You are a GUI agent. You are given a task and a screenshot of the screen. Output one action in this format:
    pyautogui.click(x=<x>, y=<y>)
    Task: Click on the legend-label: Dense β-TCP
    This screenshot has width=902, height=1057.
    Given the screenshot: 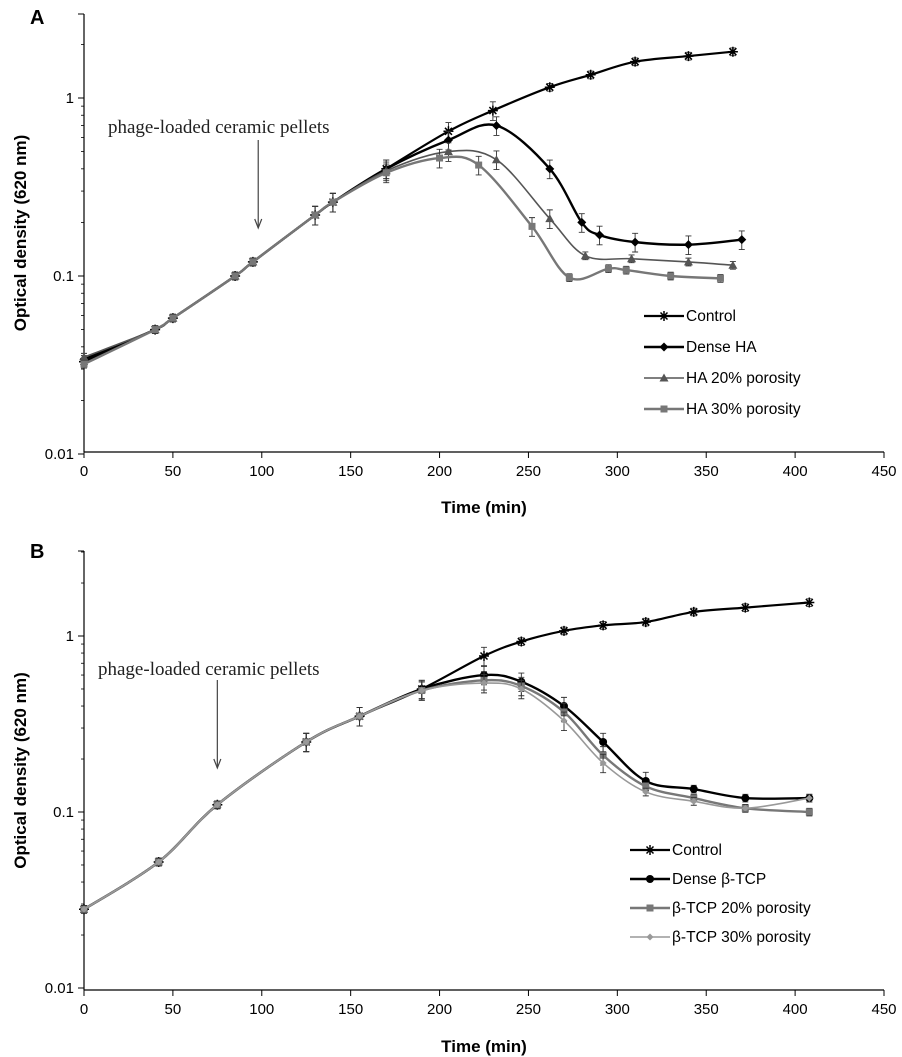 What is the action you would take?
    pyautogui.click(x=719, y=879)
    